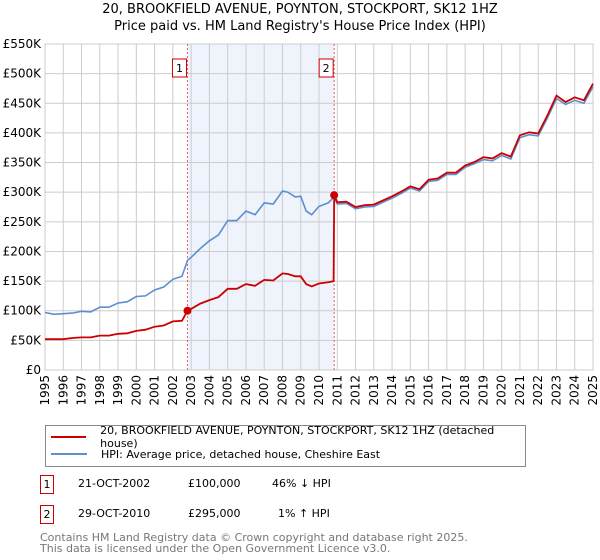 Image resolution: width=600 pixels, height=560 pixels. I want to click on sale-marker-label: 1, so click(179, 68).